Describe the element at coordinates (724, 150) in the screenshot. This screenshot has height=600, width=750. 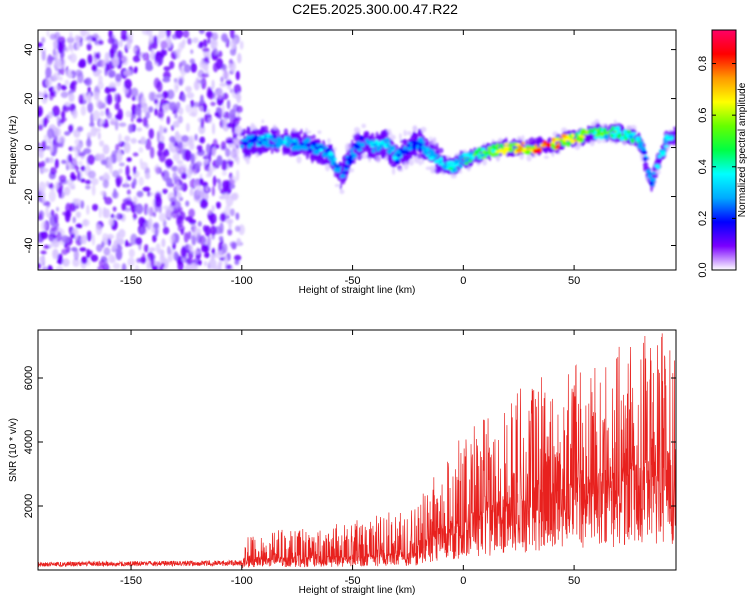
I see `colorbar-scale` at that location.